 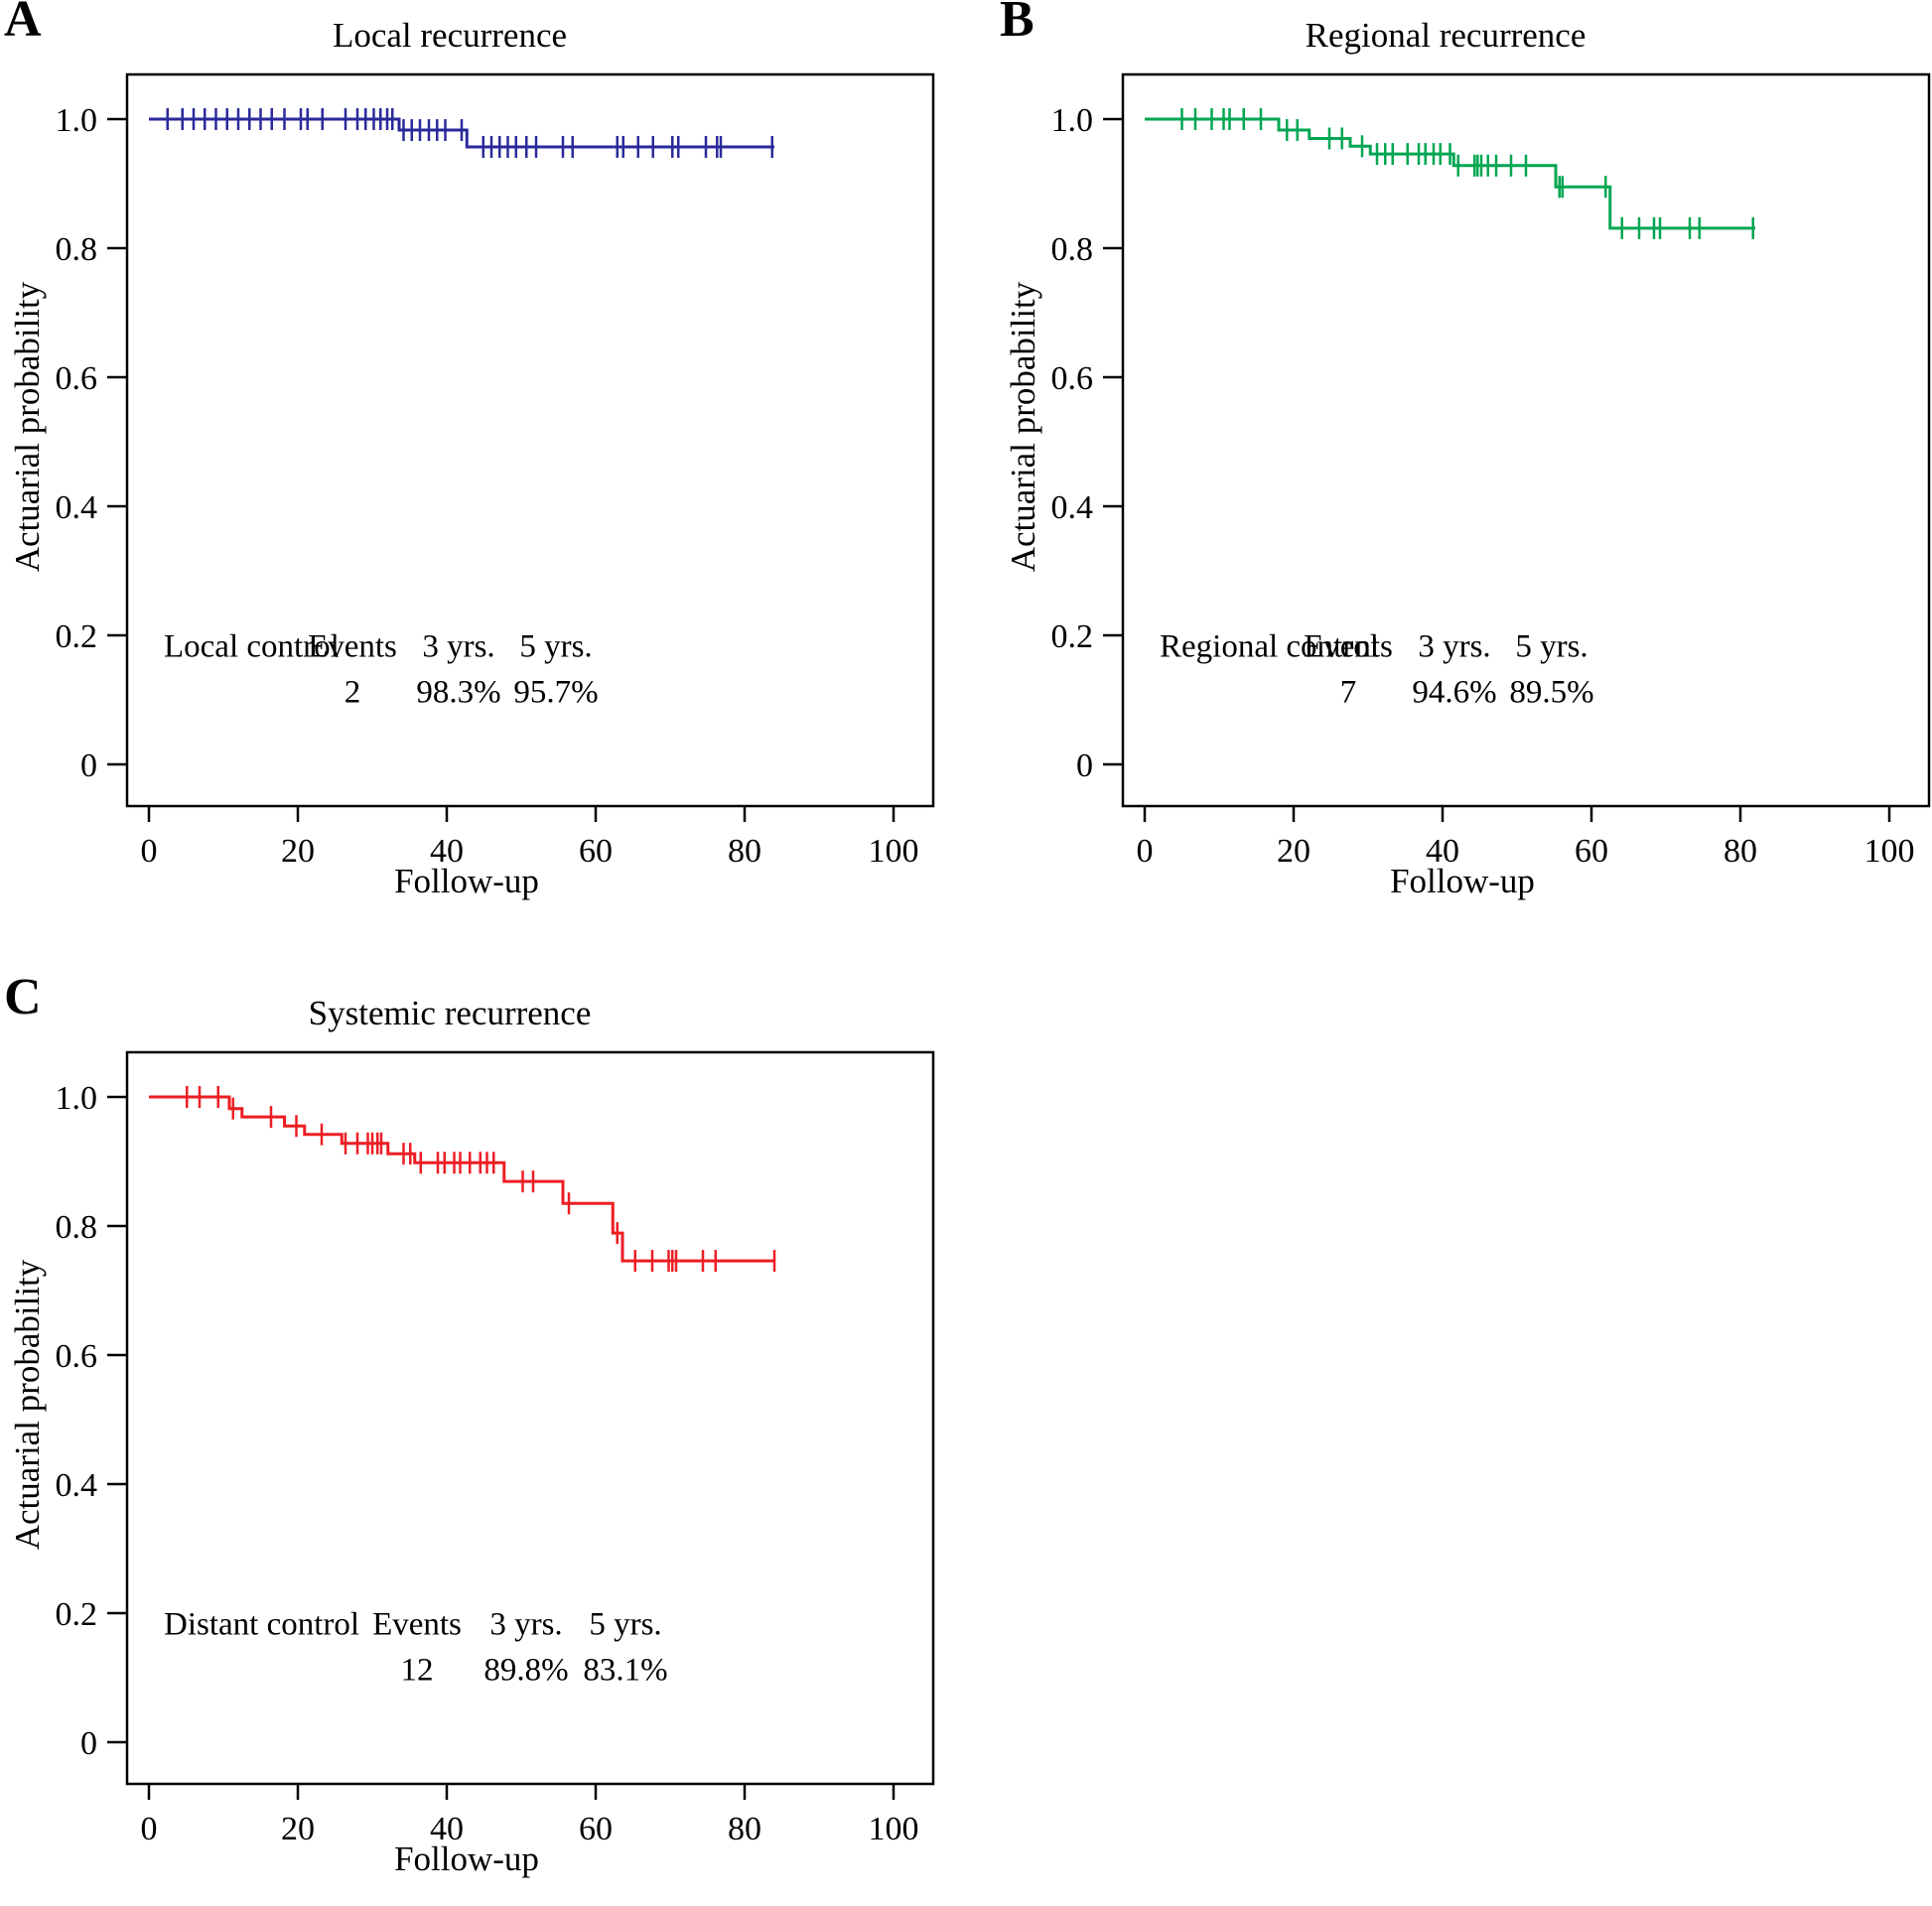 I want to click on stats-3yr-value: 94.6%, so click(x=1454, y=692).